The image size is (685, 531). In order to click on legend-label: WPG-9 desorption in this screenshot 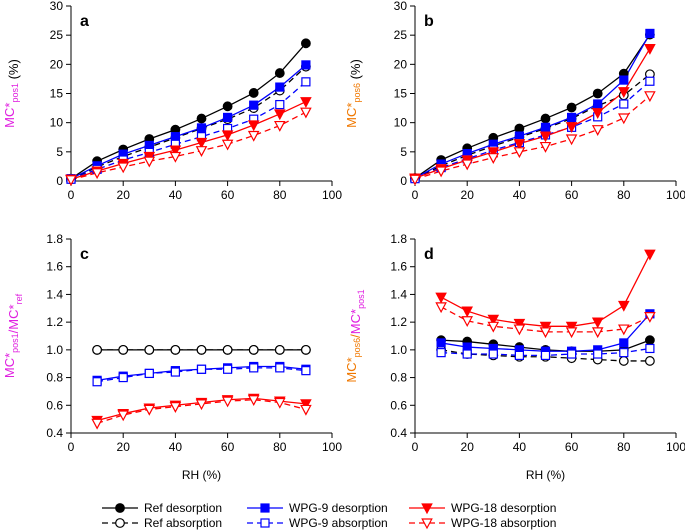, I will do `click(338, 508)`.